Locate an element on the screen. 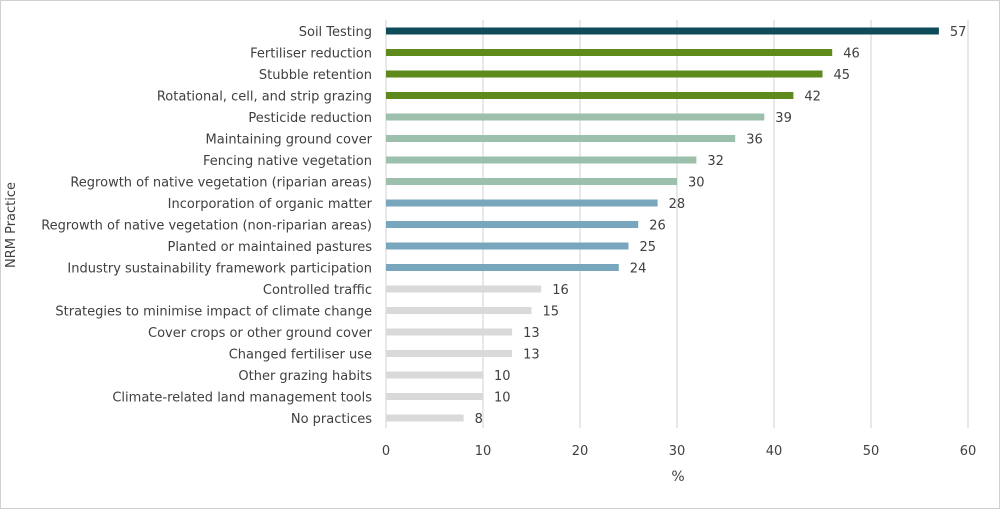 The width and height of the screenshot is (1000, 509). x-tick-label: 10 is located at coordinates (483, 451).